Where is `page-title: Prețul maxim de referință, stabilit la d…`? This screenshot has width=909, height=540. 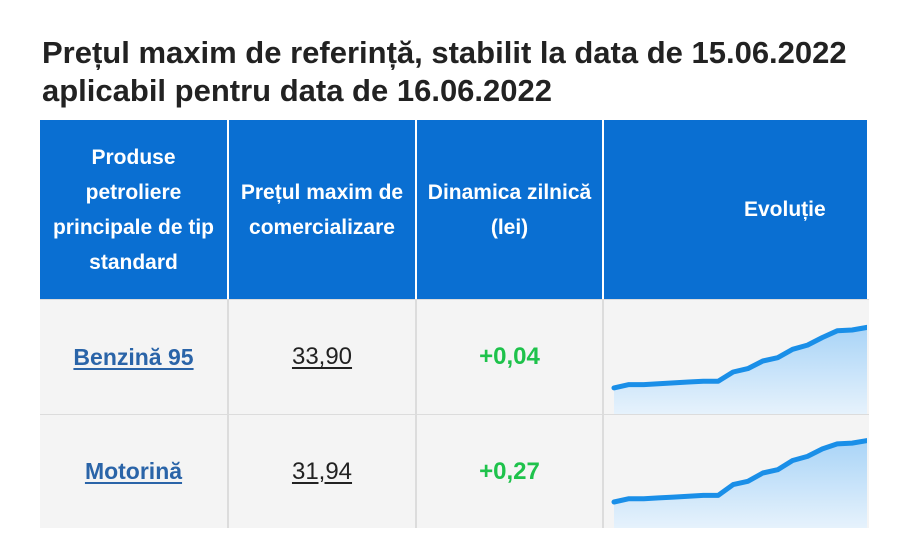 page-title: Prețul maxim de referință, stabilit la d… is located at coordinates (444, 71).